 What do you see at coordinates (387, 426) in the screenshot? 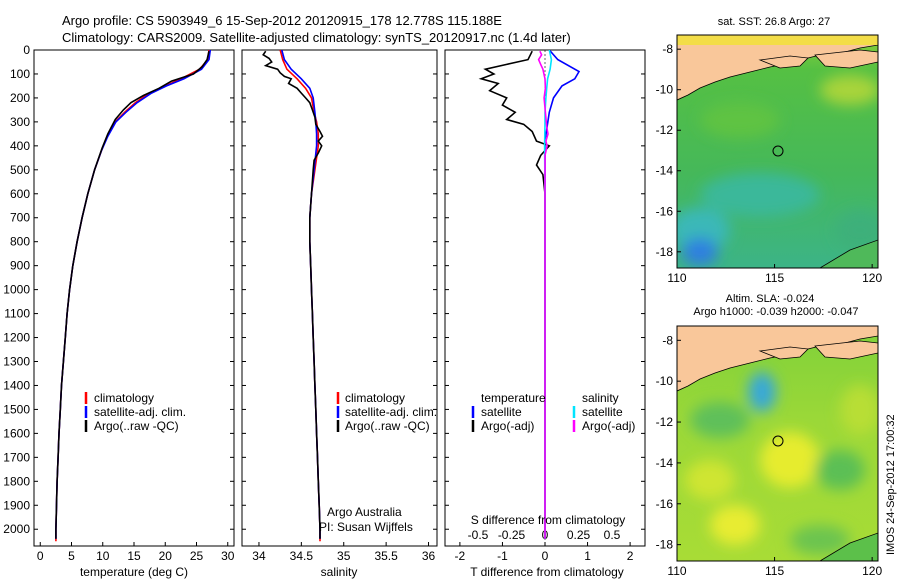
I see `legend-label-argo: Argo(..raw -QC)` at bounding box center [387, 426].